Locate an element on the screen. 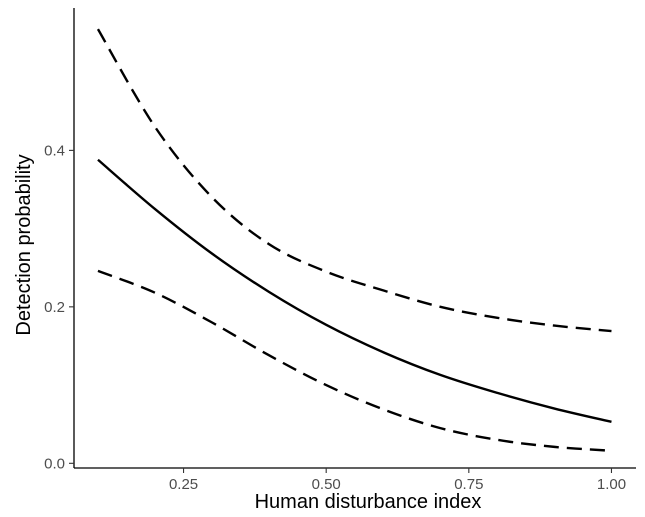  y-axis-ticks: 0.0 0.2 0.4 is located at coordinates (59, 307).